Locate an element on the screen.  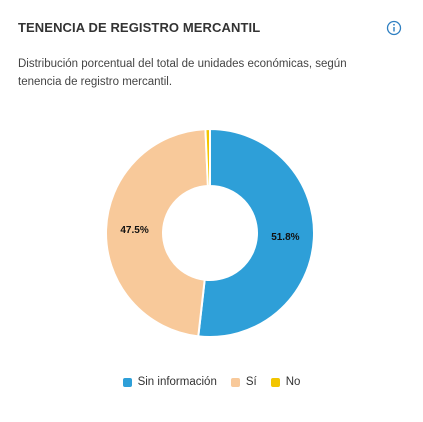
data-label: 51.8% is located at coordinates (285, 237).